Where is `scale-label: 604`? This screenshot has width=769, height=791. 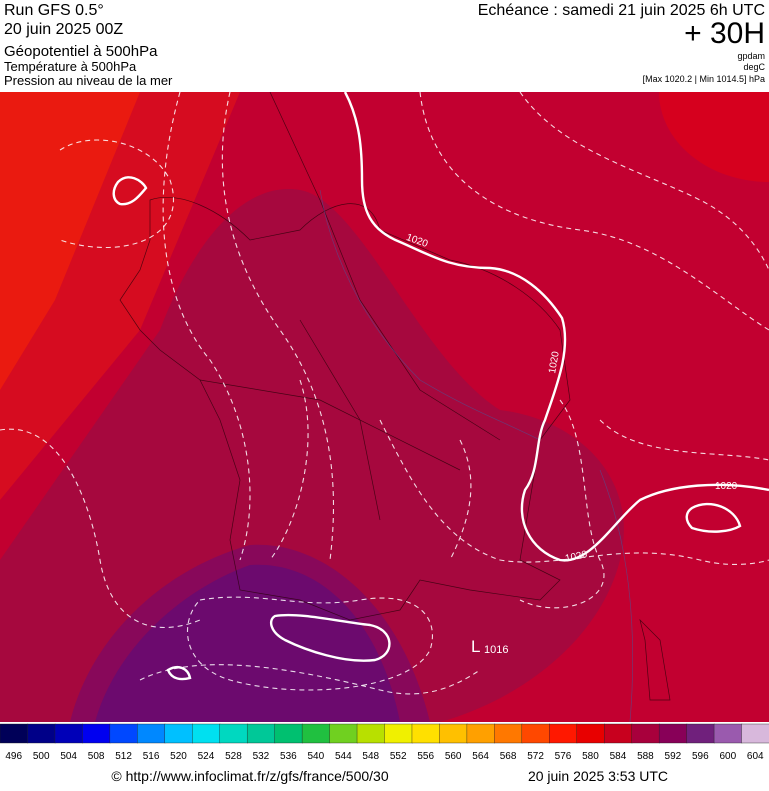 scale-label: 604 is located at coordinates (755, 756).